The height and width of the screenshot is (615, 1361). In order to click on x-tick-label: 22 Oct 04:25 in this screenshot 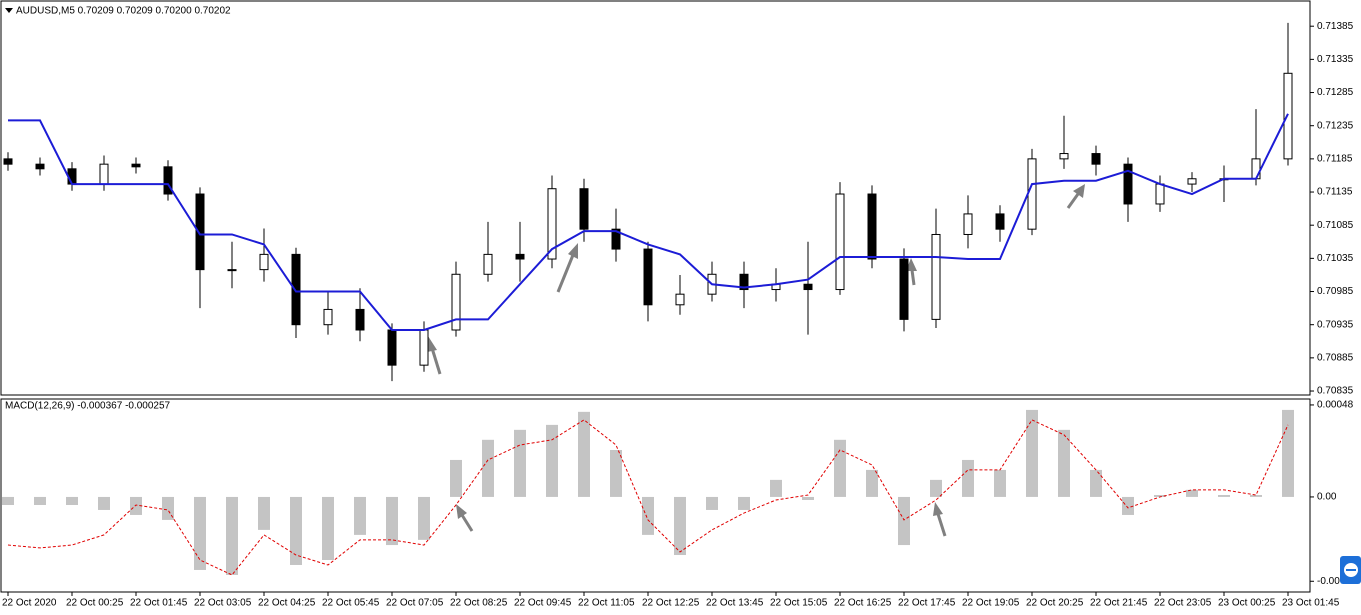, I will do `click(287, 603)`.